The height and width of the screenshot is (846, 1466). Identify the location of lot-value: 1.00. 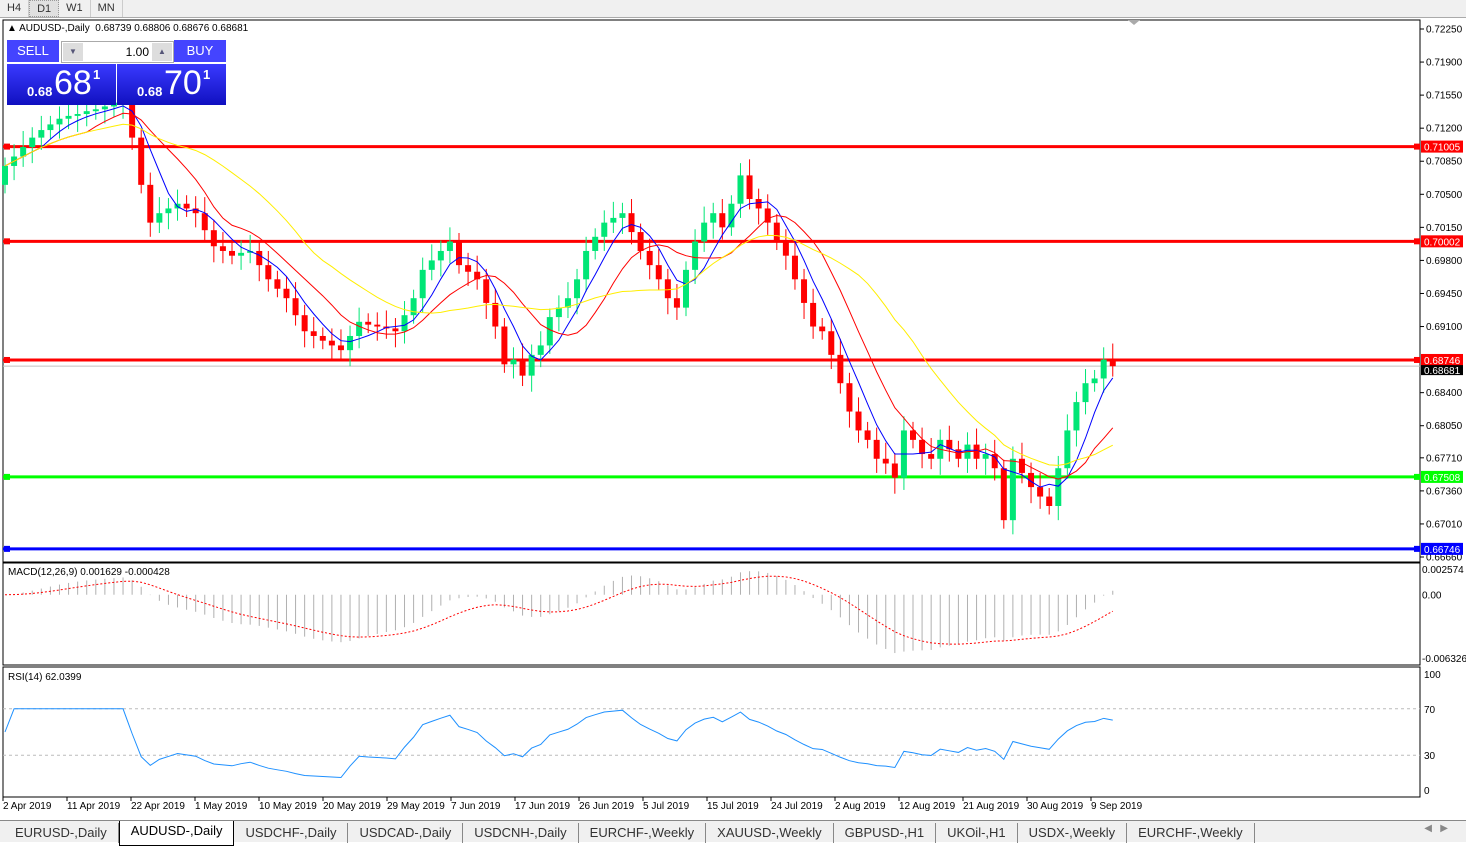
(137, 52).